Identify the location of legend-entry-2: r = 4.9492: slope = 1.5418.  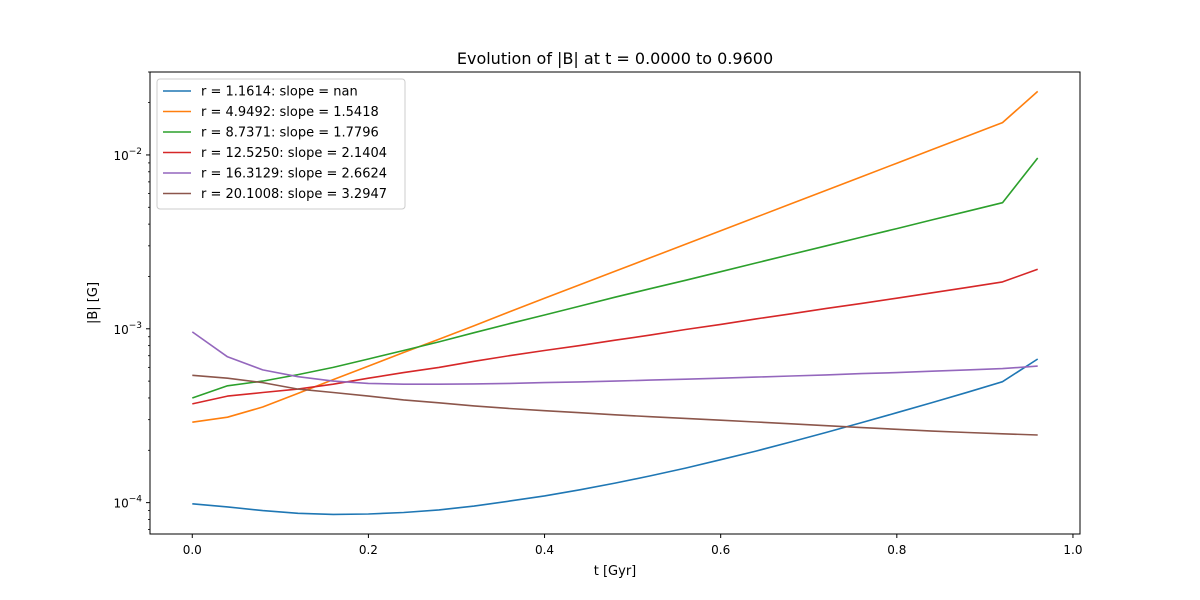
(290, 112).